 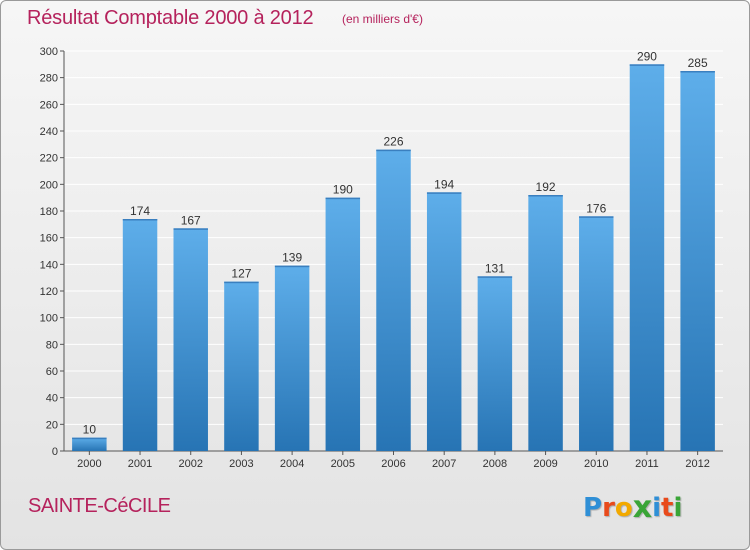 I want to click on value-label: 139, so click(x=292, y=258).